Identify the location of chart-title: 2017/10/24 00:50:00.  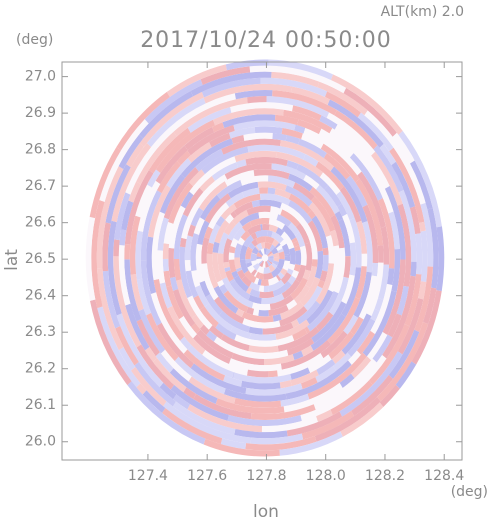
(266, 40).